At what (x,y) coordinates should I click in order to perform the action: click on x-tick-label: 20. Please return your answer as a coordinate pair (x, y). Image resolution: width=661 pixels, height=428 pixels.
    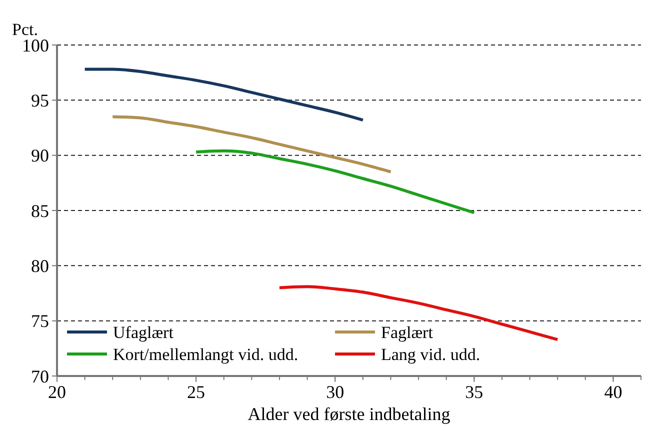
    Looking at the image, I should click on (57, 392).